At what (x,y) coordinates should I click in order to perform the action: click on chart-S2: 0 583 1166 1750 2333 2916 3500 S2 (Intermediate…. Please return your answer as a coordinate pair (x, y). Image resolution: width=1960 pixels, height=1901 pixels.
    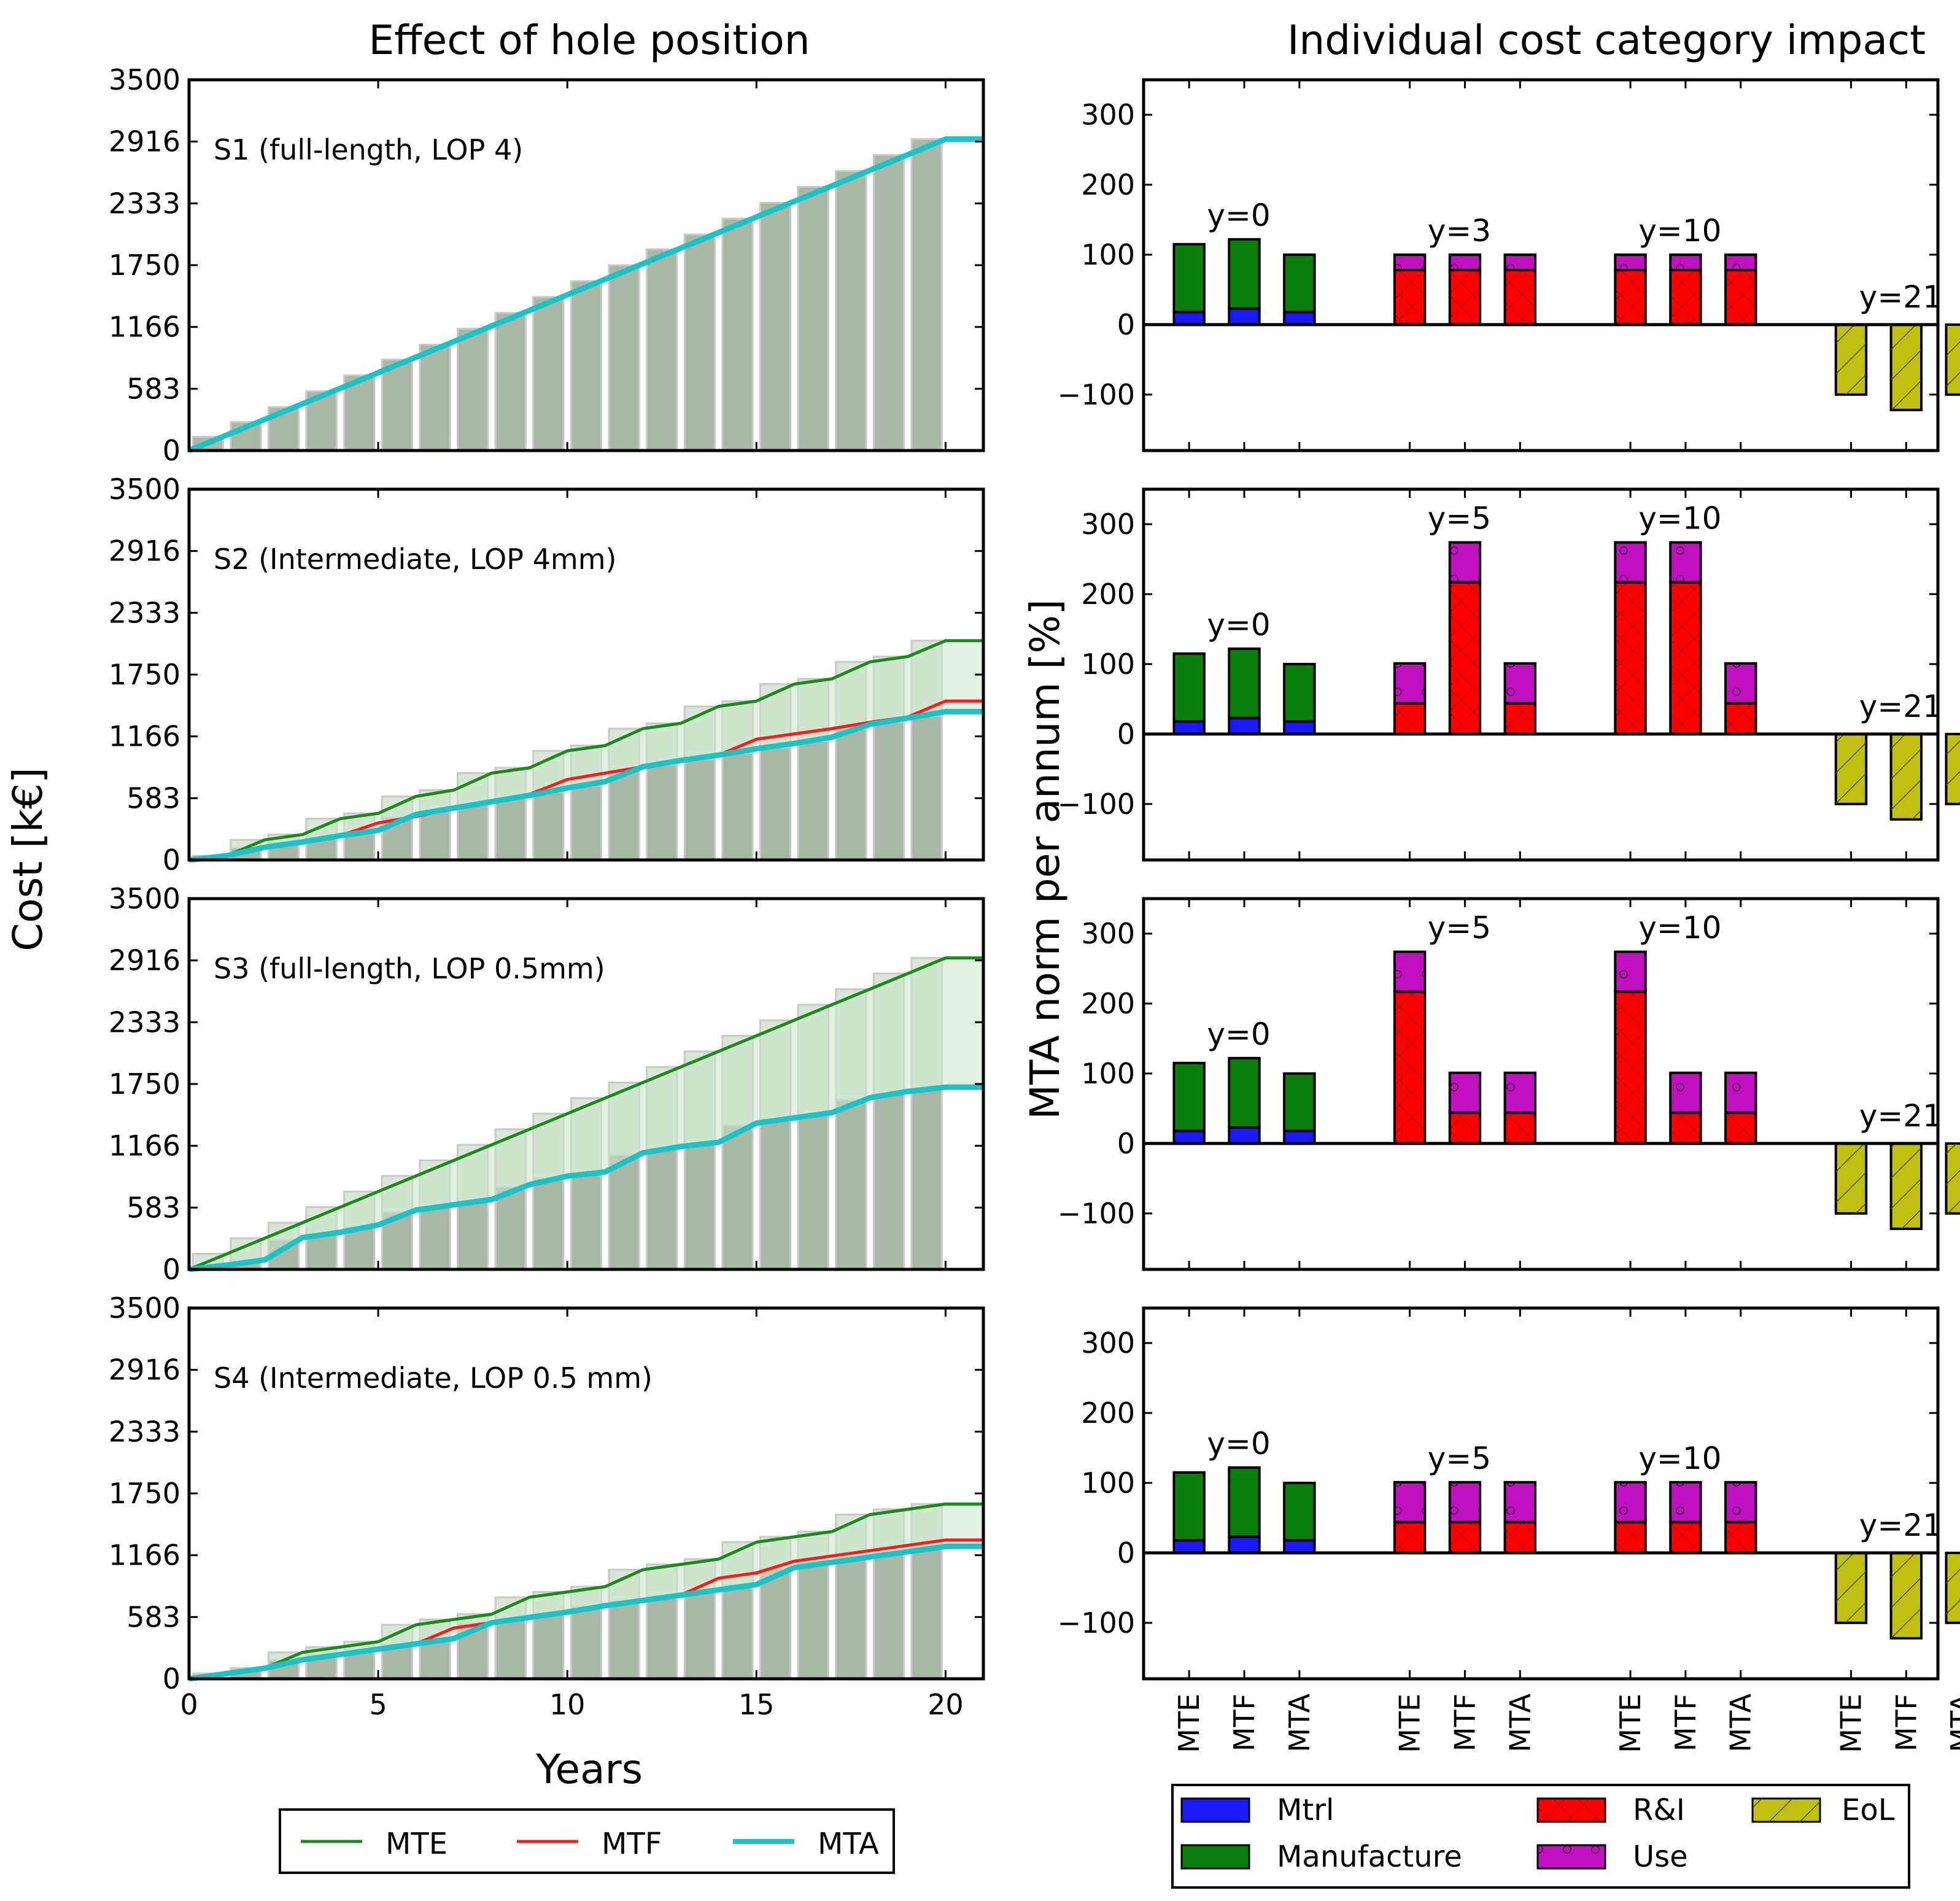
    Looking at the image, I should click on (547, 675).